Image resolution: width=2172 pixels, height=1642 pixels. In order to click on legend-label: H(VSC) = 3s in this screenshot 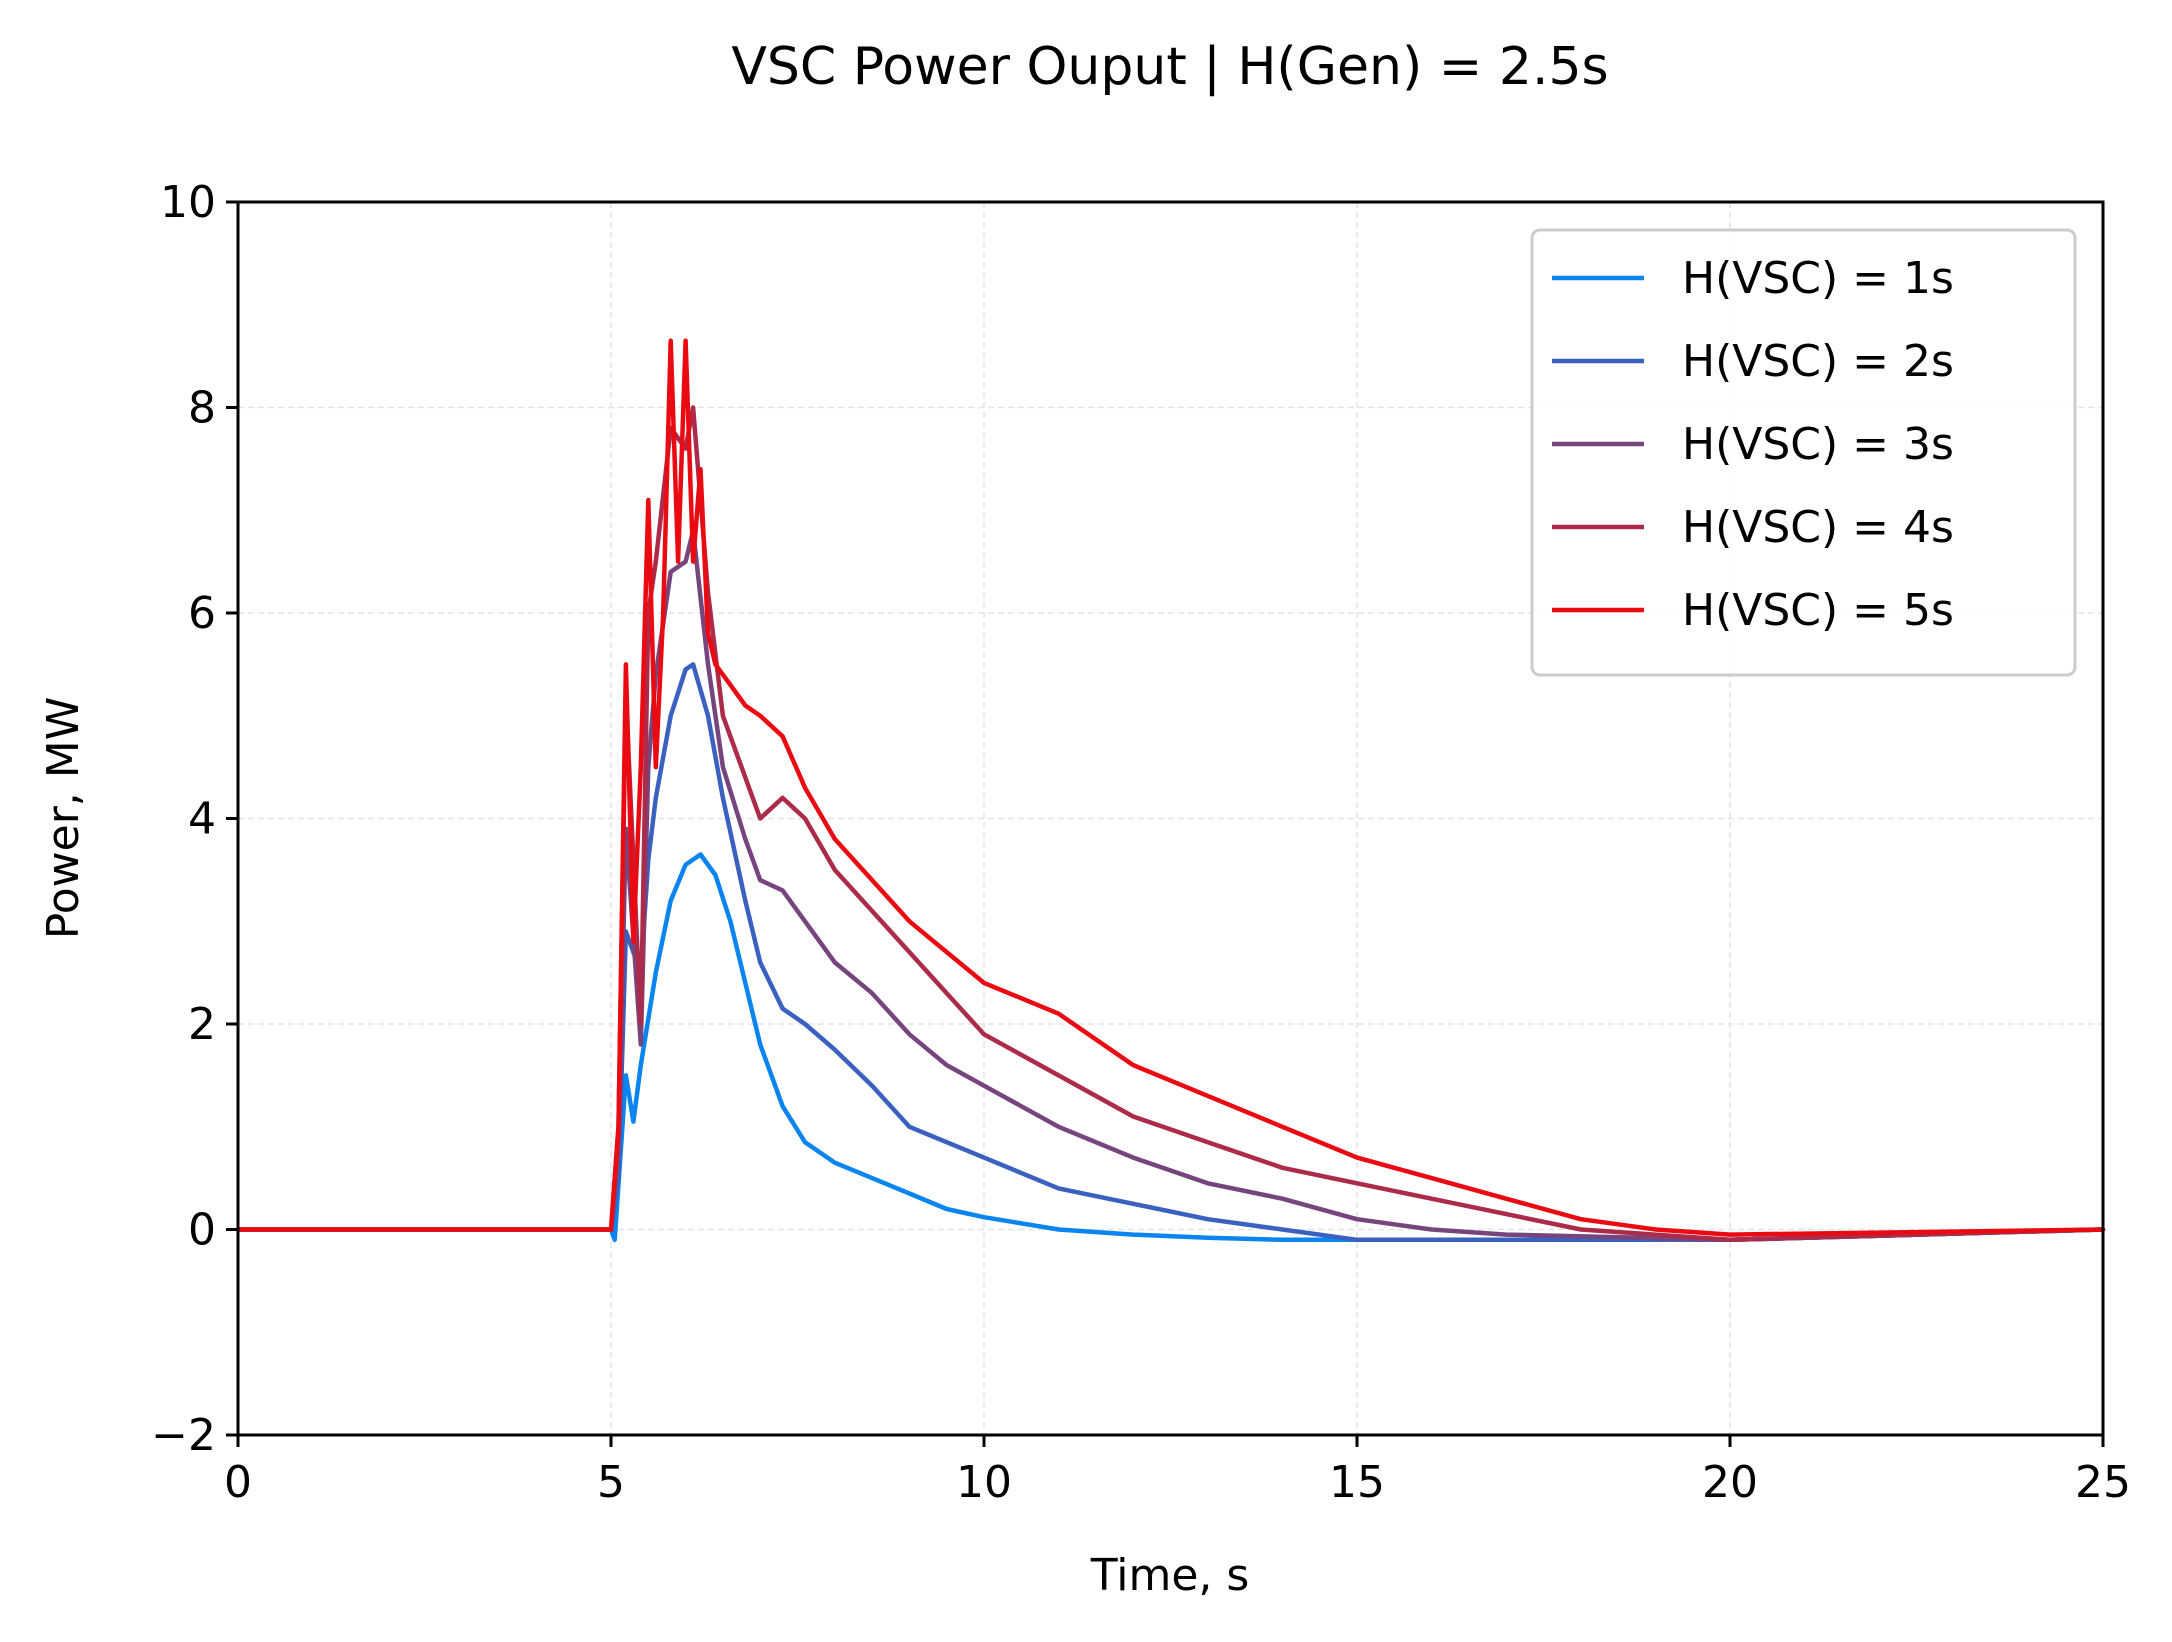, I will do `click(1818, 444)`.